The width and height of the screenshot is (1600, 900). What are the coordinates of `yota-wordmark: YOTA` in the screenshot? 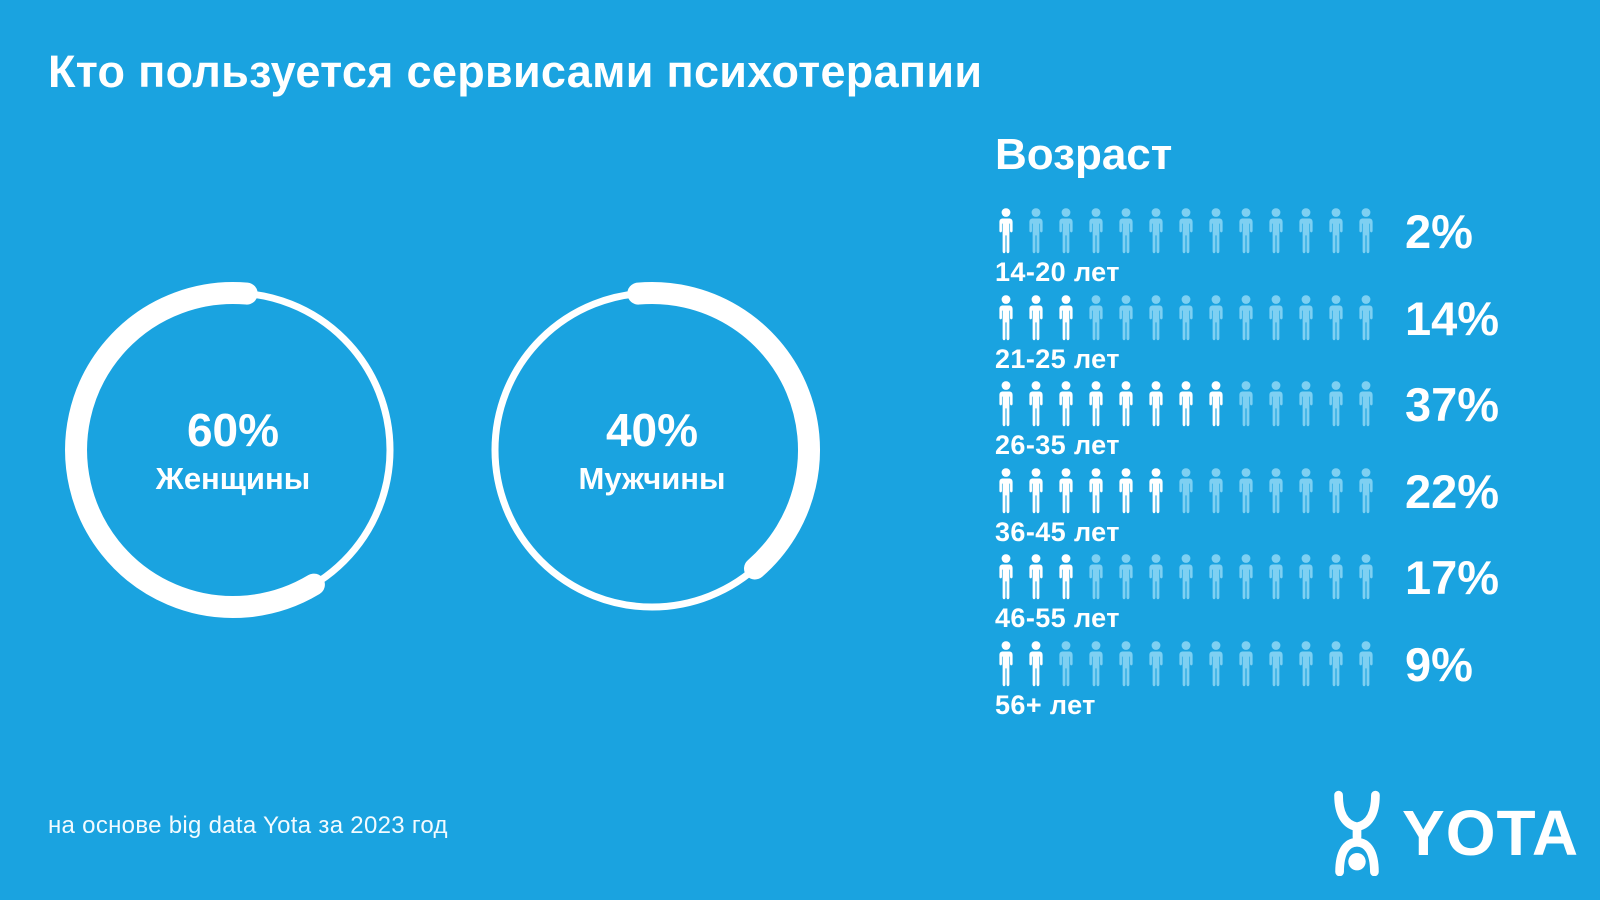 It's located at (1491, 833).